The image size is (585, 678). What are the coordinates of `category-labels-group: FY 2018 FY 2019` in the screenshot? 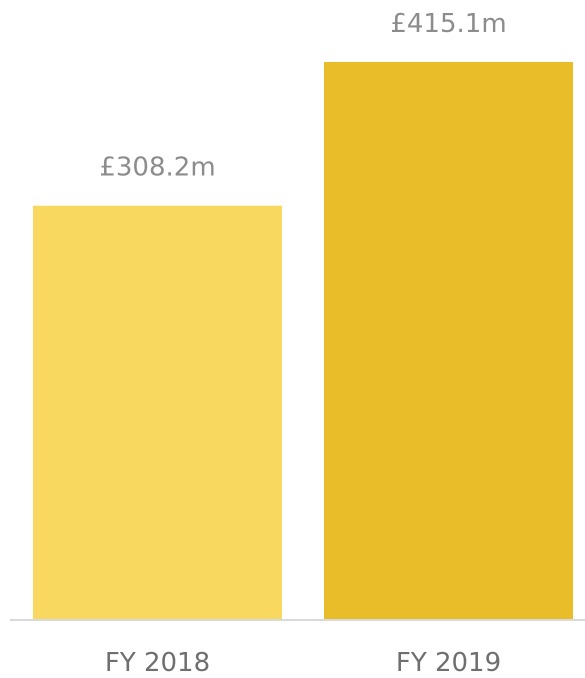 It's located at (303, 663).